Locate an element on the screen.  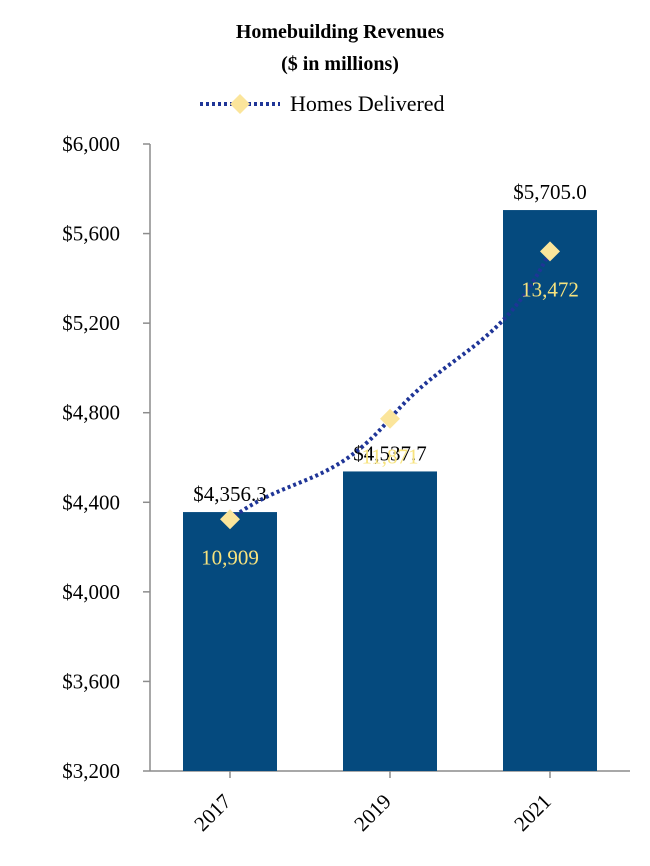
y-tick-label: $6,000 is located at coordinates (91, 144).